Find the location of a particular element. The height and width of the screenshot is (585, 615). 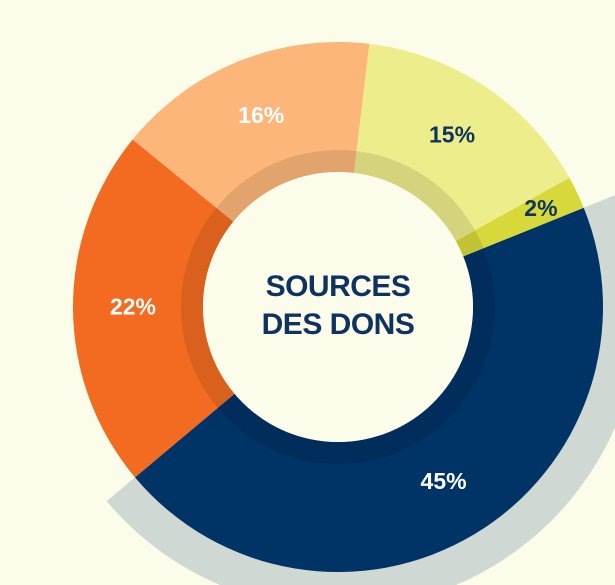

slice-label-0: 45% is located at coordinates (444, 481).